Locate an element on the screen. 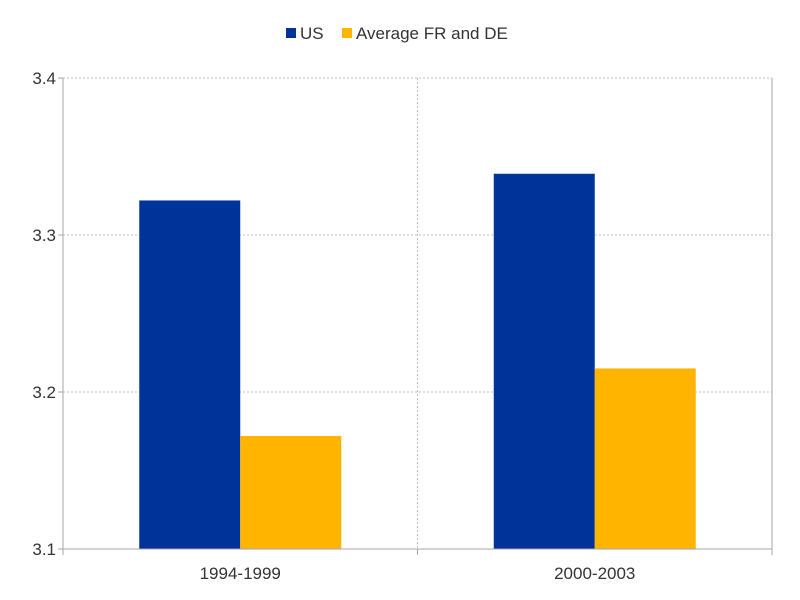  y-tick-label: 3.3 is located at coordinates (44, 235).